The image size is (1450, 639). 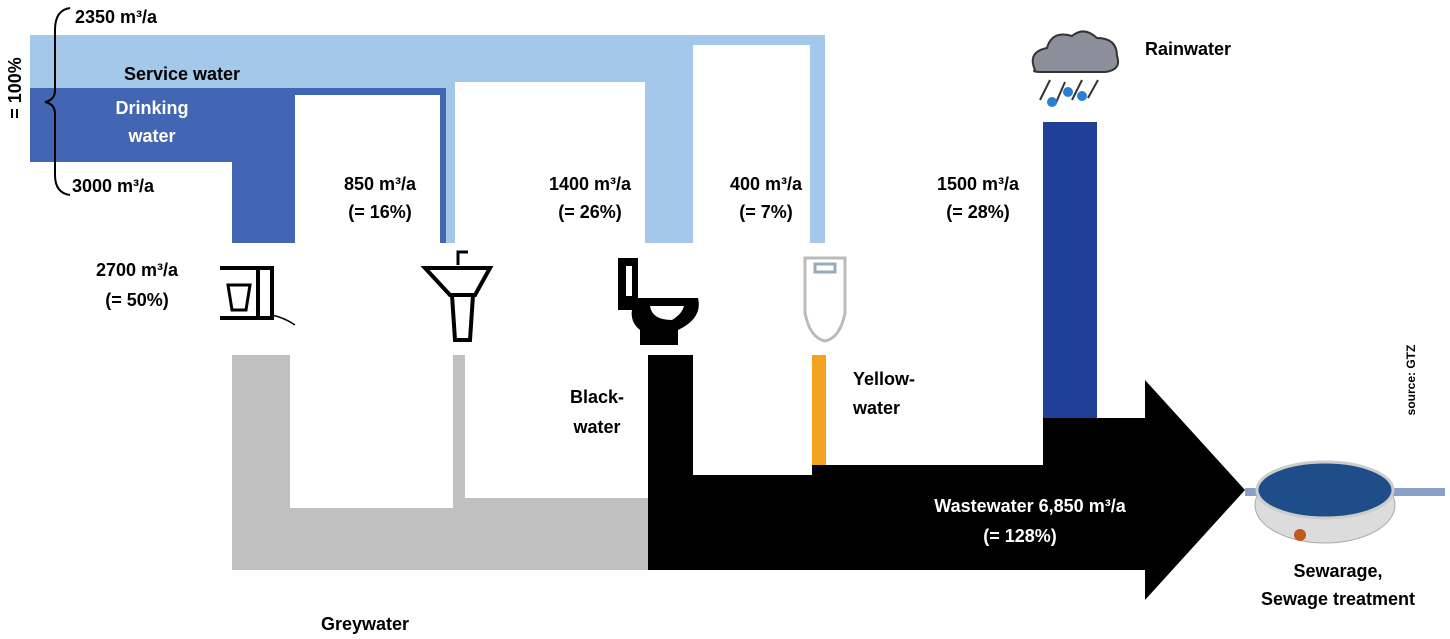 What do you see at coordinates (1338, 599) in the screenshot?
I see `treatment-label: Sewage treatment` at bounding box center [1338, 599].